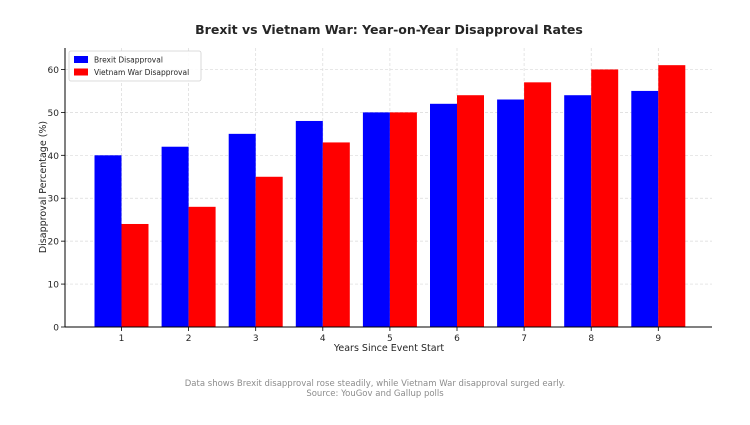 The width and height of the screenshot is (750, 425). What do you see at coordinates (43, 187) in the screenshot?
I see `y-axis-label: Disapproval Percentage (%)` at bounding box center [43, 187].